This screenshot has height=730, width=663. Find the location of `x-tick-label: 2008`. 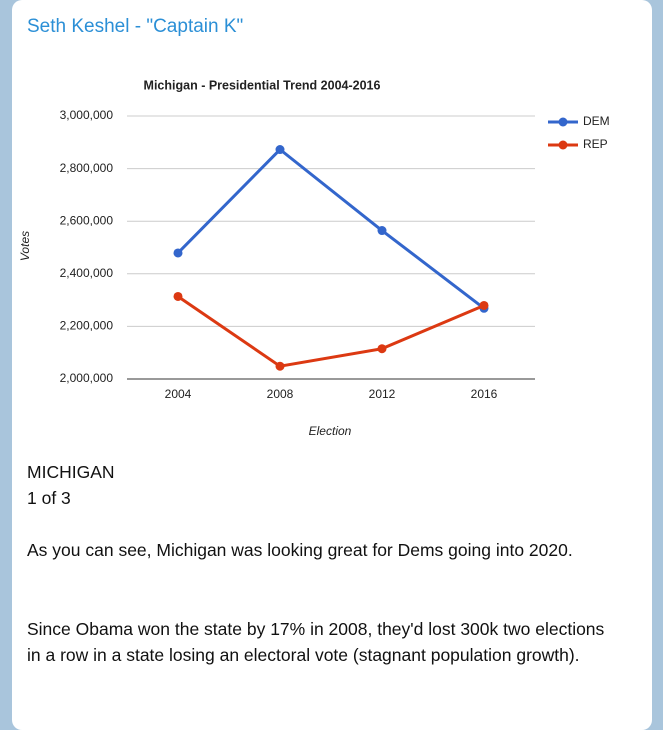

x-tick-label: 2008 is located at coordinates (280, 394).